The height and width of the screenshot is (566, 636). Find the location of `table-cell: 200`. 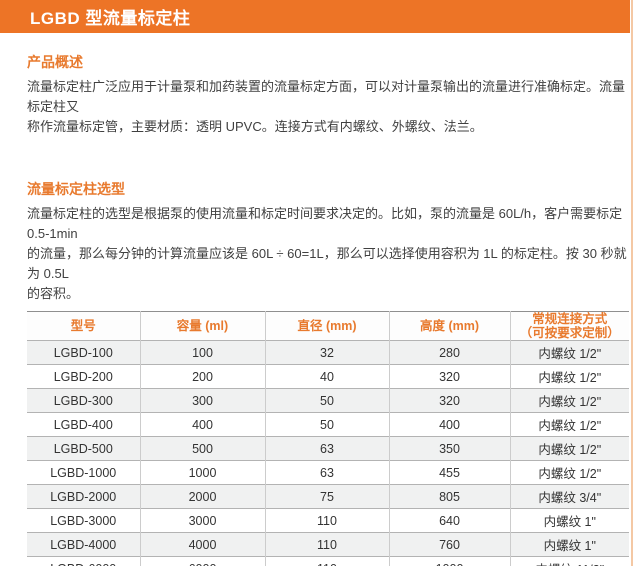

table-cell: 200 is located at coordinates (202, 376).